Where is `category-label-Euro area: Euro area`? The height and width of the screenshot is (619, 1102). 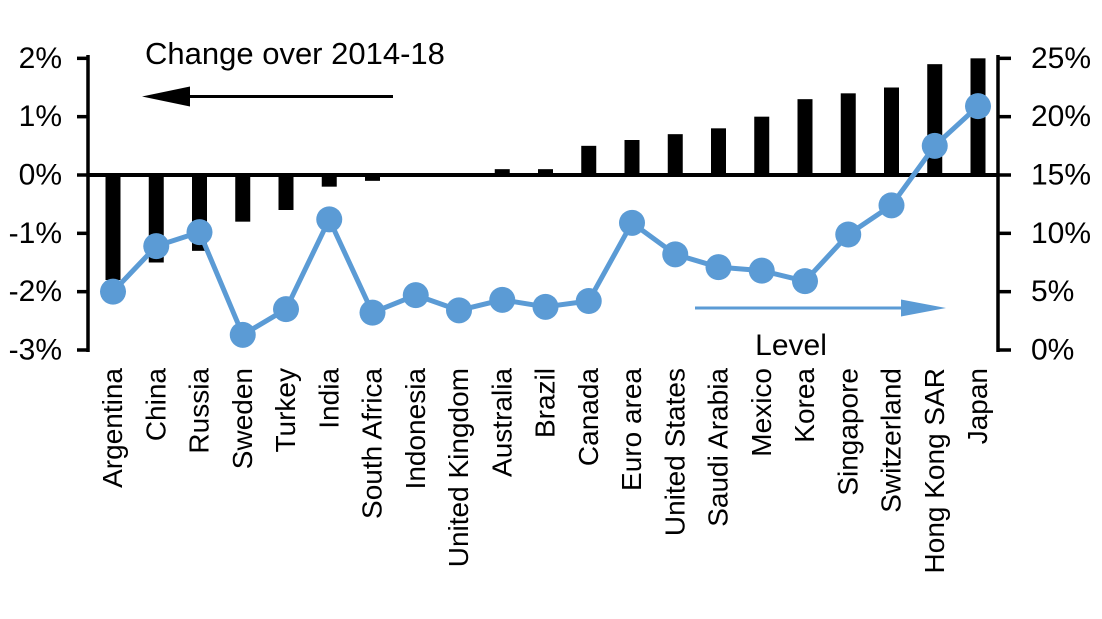 category-label-Euro area: Euro area is located at coordinates (631, 429).